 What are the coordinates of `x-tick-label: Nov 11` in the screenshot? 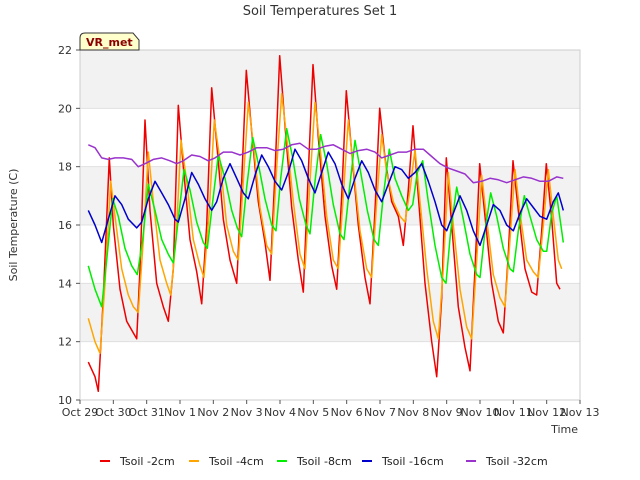 It's located at (513, 412).